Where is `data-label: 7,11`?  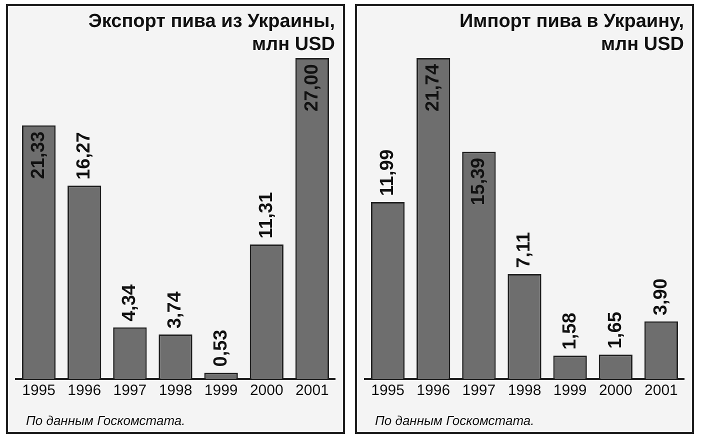 data-label: 7,11 is located at coordinates (524, 250).